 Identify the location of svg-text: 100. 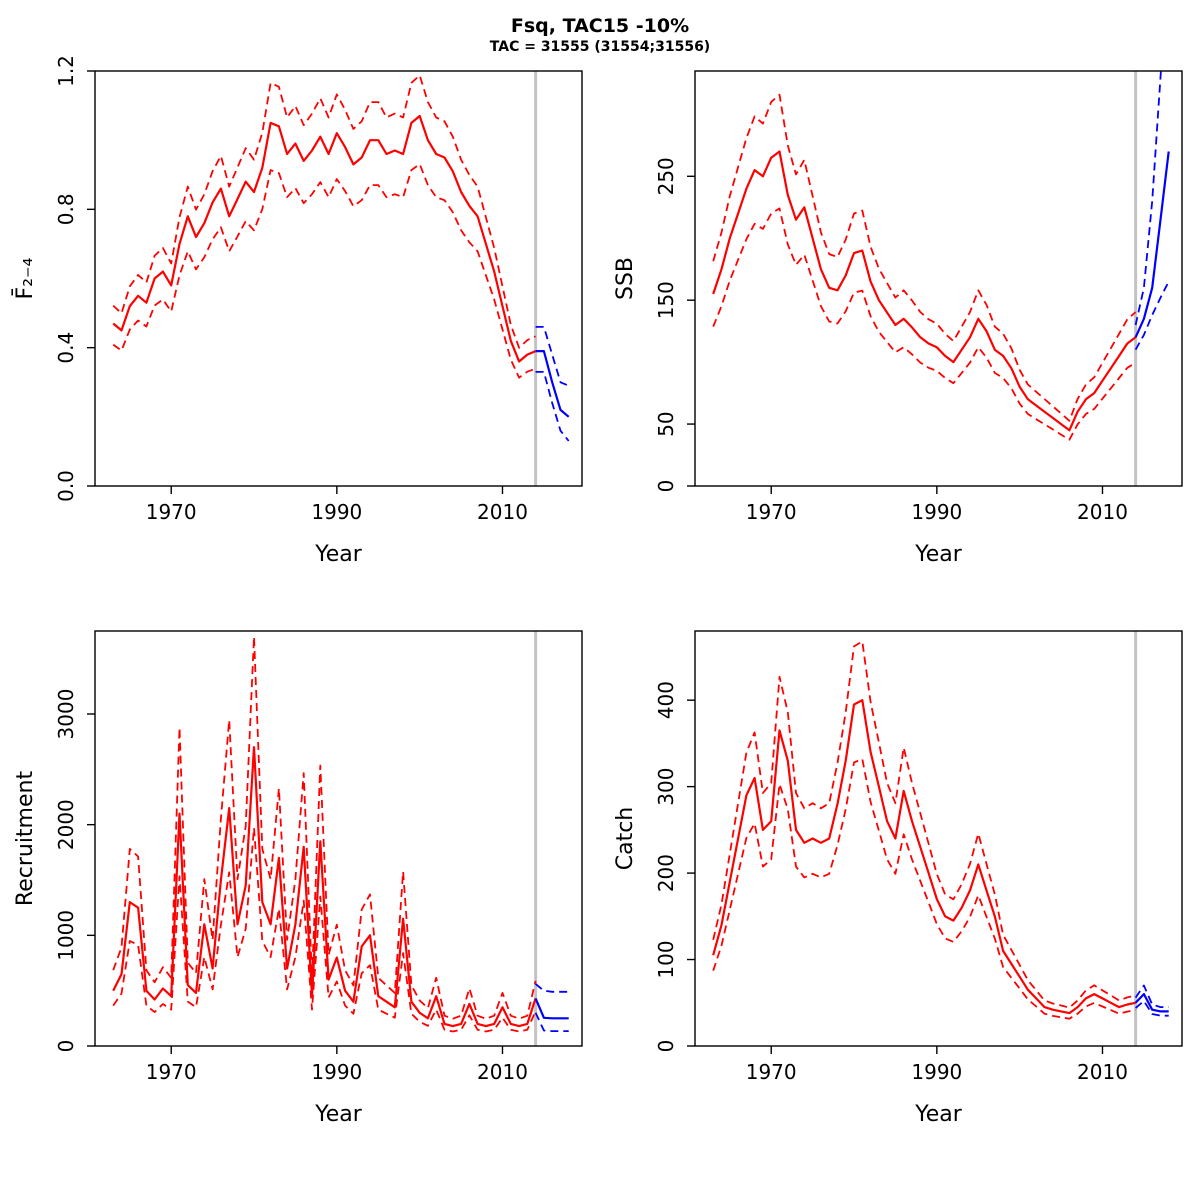
(666, 959).